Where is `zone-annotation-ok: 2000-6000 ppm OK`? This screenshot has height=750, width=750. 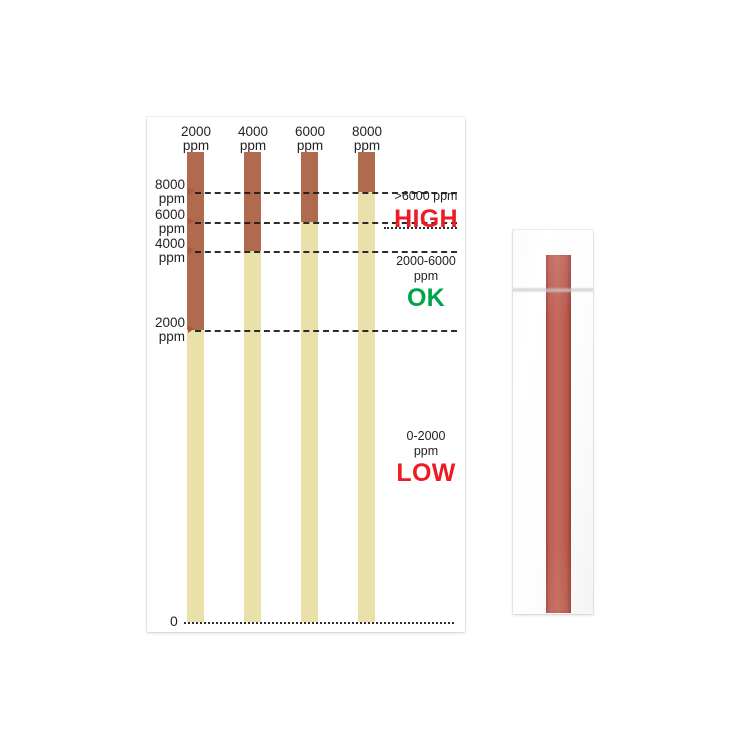
zone-annotation-ok: 2000-6000 ppm OK is located at coordinates (426, 283).